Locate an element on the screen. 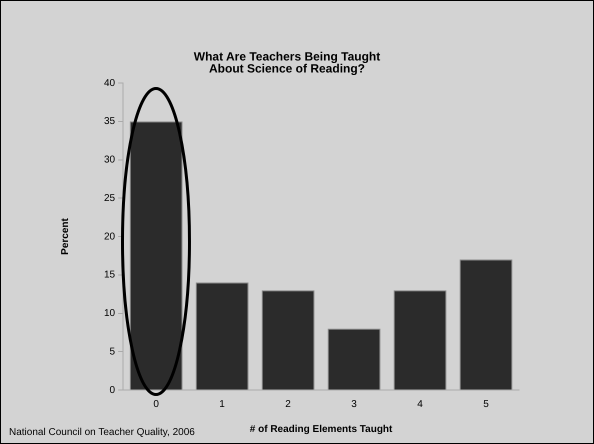 This screenshot has height=444, width=594. x-tick-label: 0 is located at coordinates (156, 404).